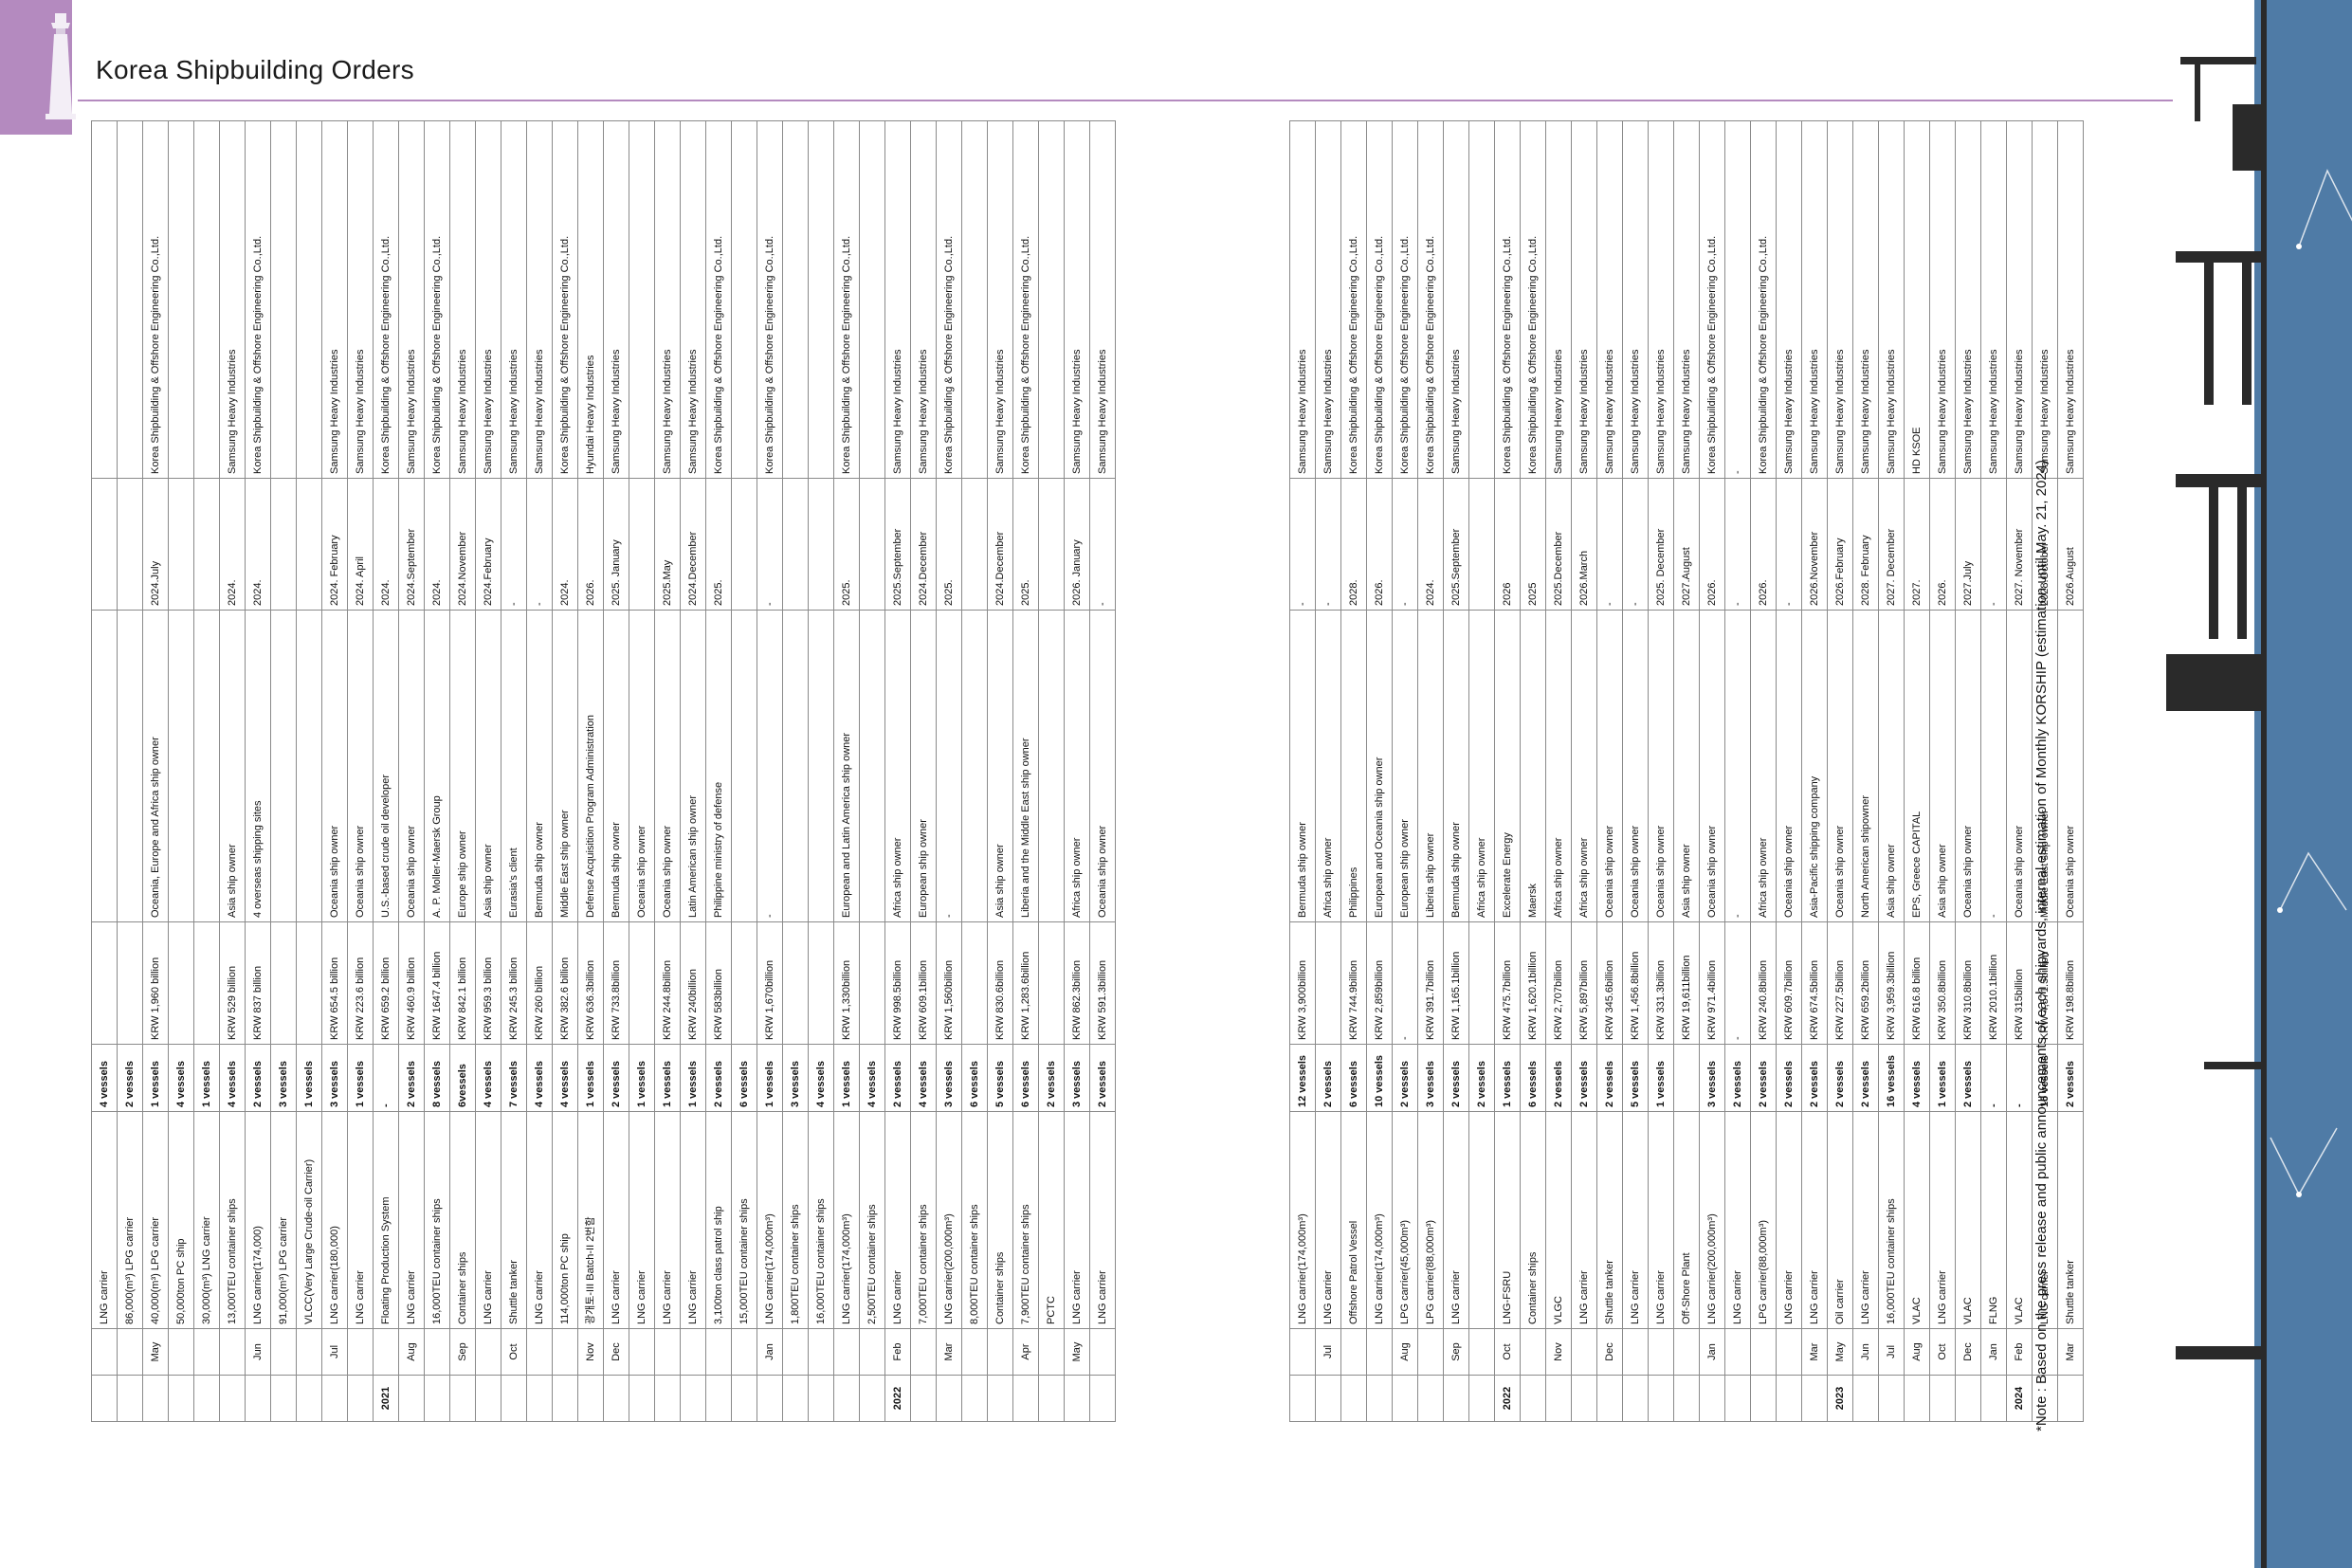 The width and height of the screenshot is (2352, 1568). What do you see at coordinates (1891, 544) in the screenshot?
I see `cell-delivery: 2027. December` at bounding box center [1891, 544].